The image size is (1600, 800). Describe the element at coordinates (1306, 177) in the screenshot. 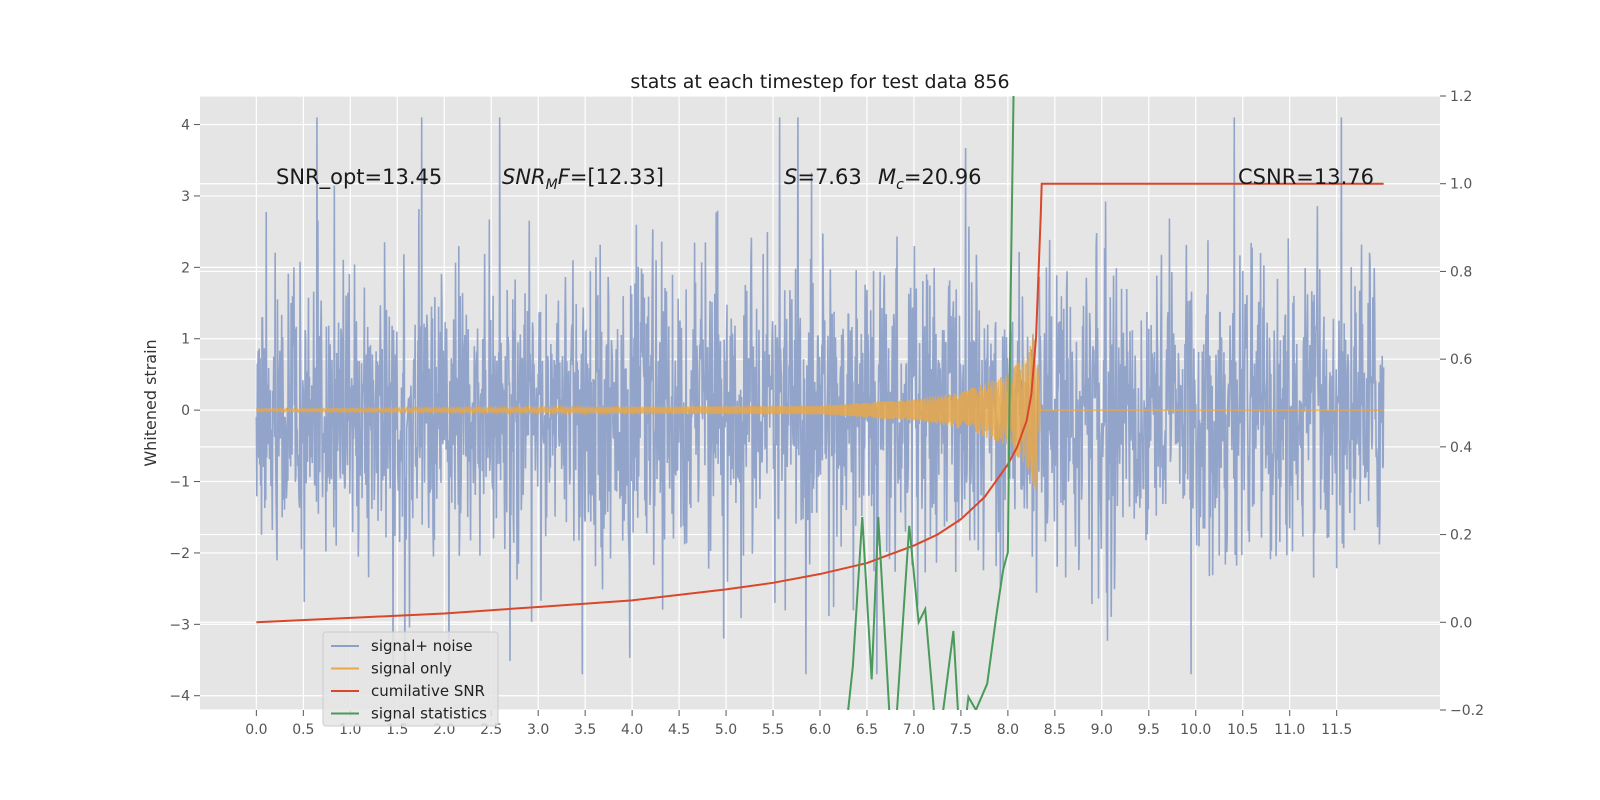

I see `annotation-csnr: CSNR=13.76` at that location.